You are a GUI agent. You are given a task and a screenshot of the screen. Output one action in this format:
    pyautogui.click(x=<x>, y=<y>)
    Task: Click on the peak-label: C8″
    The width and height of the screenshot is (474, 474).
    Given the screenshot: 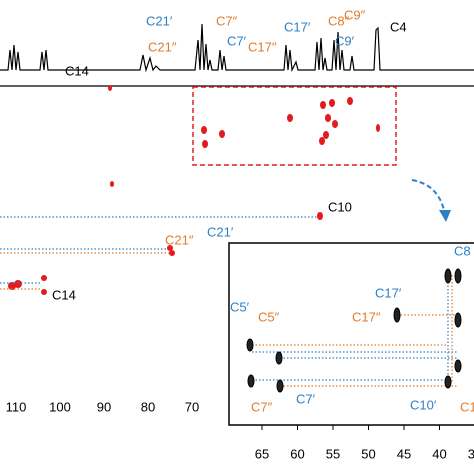 What is the action you would take?
    pyautogui.click(x=339, y=20)
    